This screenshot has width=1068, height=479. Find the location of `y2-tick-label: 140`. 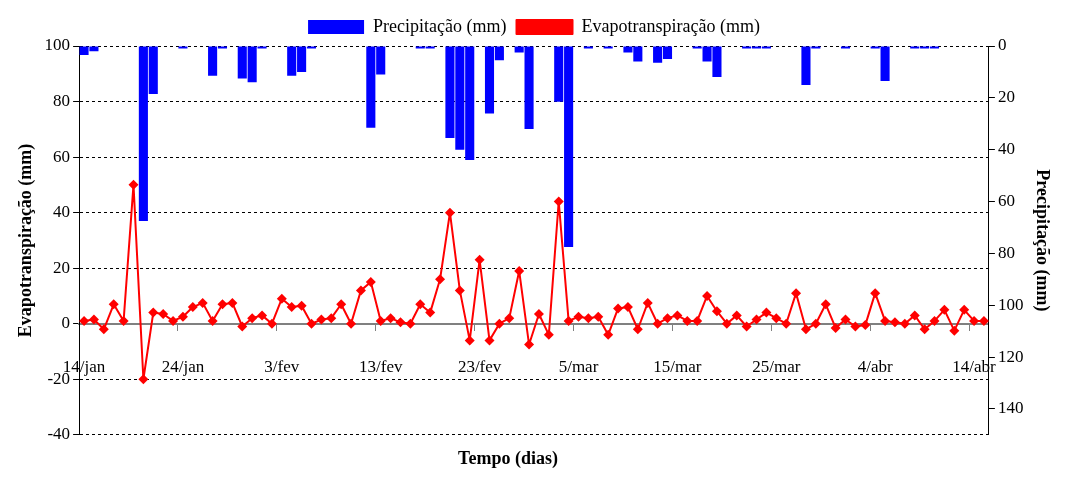

y2-tick-label: 140 is located at coordinates (1010, 408).